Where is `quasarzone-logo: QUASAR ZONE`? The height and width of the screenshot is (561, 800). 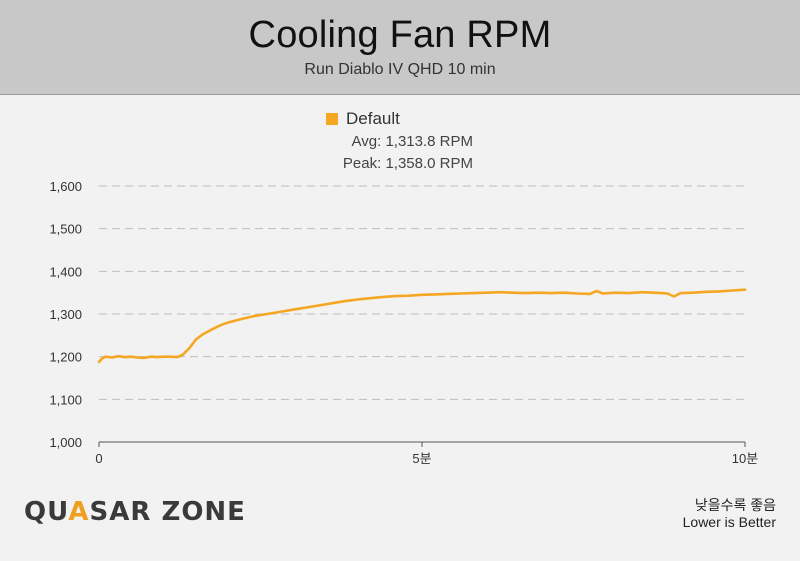
quasarzone-logo: QUASAR ZONE is located at coordinates (135, 512).